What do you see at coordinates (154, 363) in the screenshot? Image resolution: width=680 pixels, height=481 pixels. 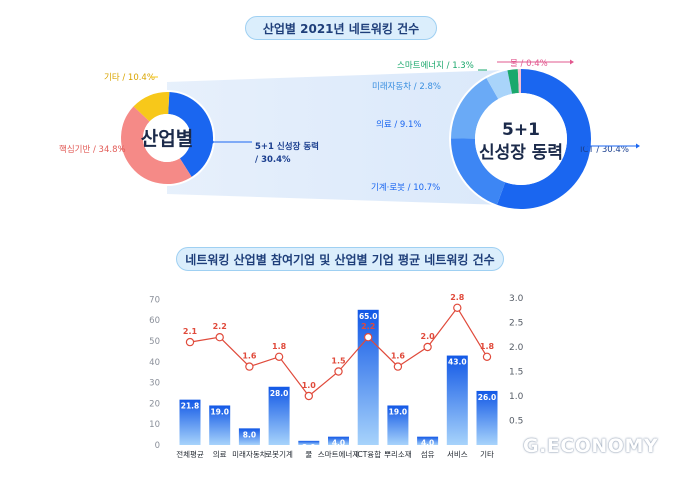 I see `y-left-tick: 40` at bounding box center [154, 363].